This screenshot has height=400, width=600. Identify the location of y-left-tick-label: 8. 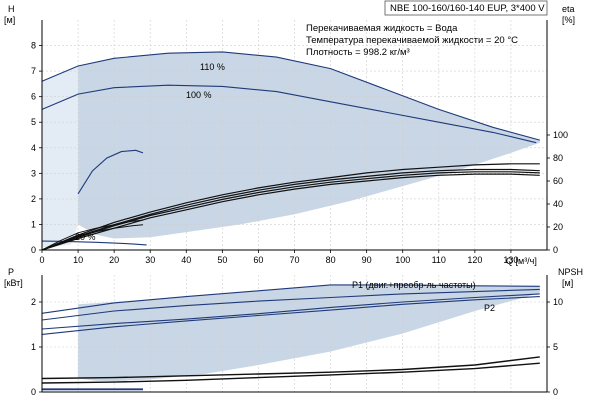
(33, 46).